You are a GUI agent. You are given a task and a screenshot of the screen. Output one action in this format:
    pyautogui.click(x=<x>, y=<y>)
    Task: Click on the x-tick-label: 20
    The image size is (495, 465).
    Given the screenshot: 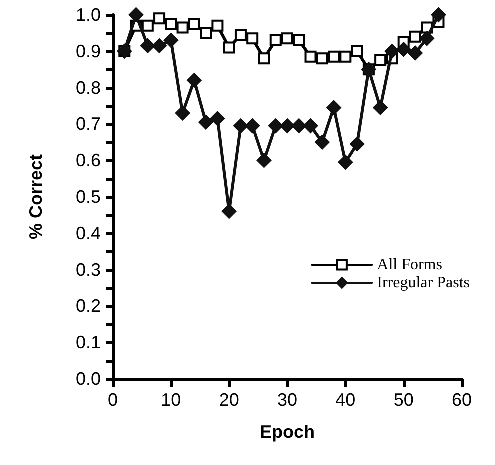 What is the action you would take?
    pyautogui.click(x=229, y=400)
    